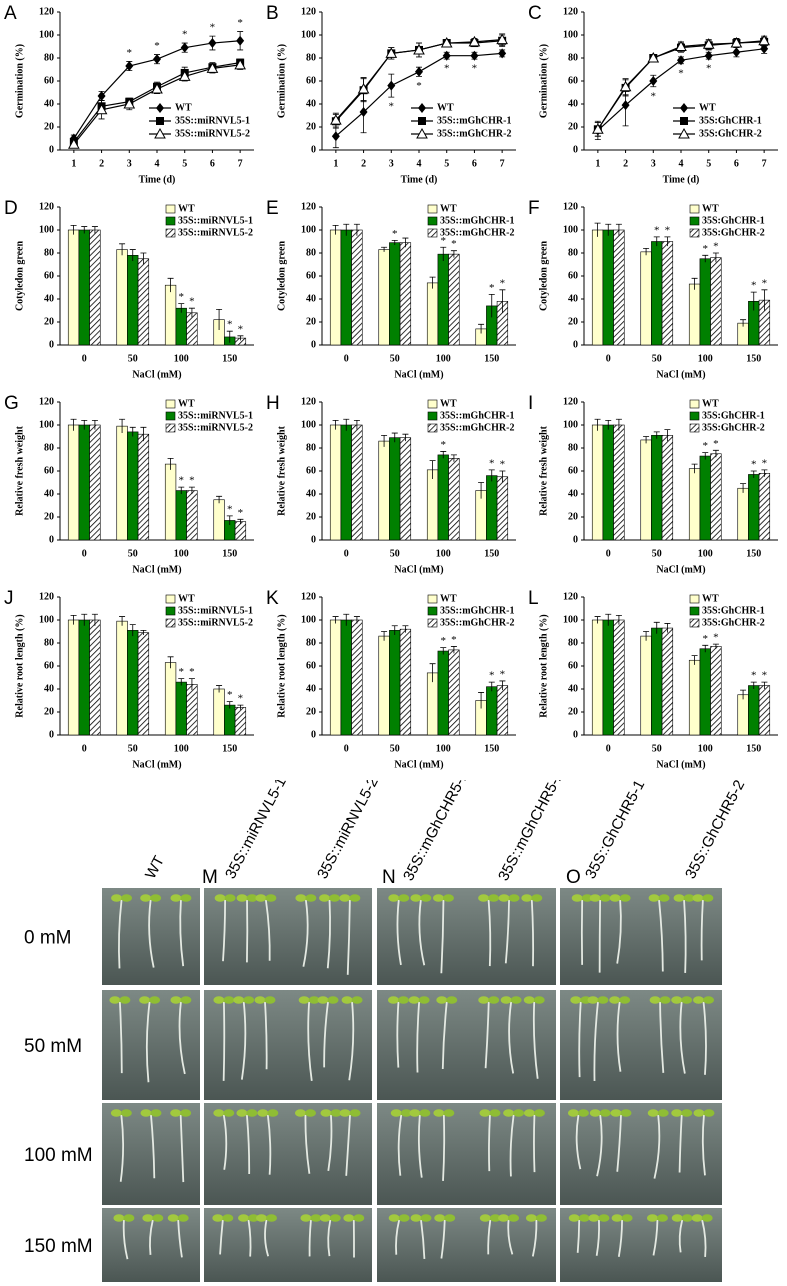 The image size is (787, 1286). What do you see at coordinates (256, 831) in the screenshot?
I see `column-label: 35S::miRNVL5-1` at bounding box center [256, 831].